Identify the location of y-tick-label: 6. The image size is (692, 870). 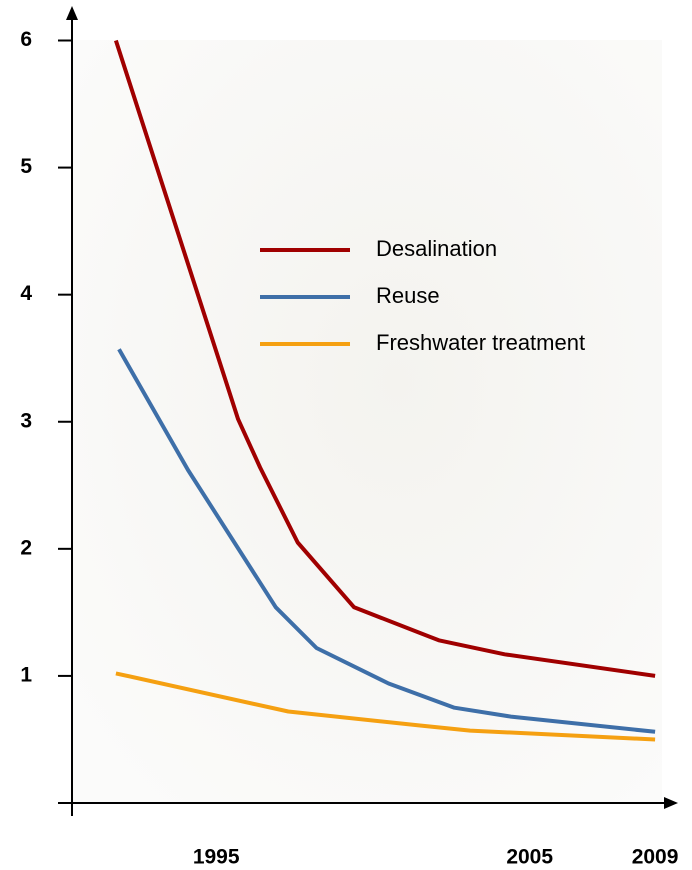
(26, 39).